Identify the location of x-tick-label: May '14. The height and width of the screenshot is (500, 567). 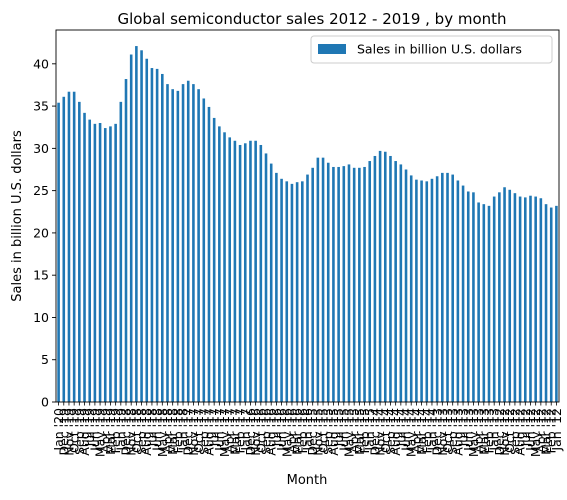
(411, 432).